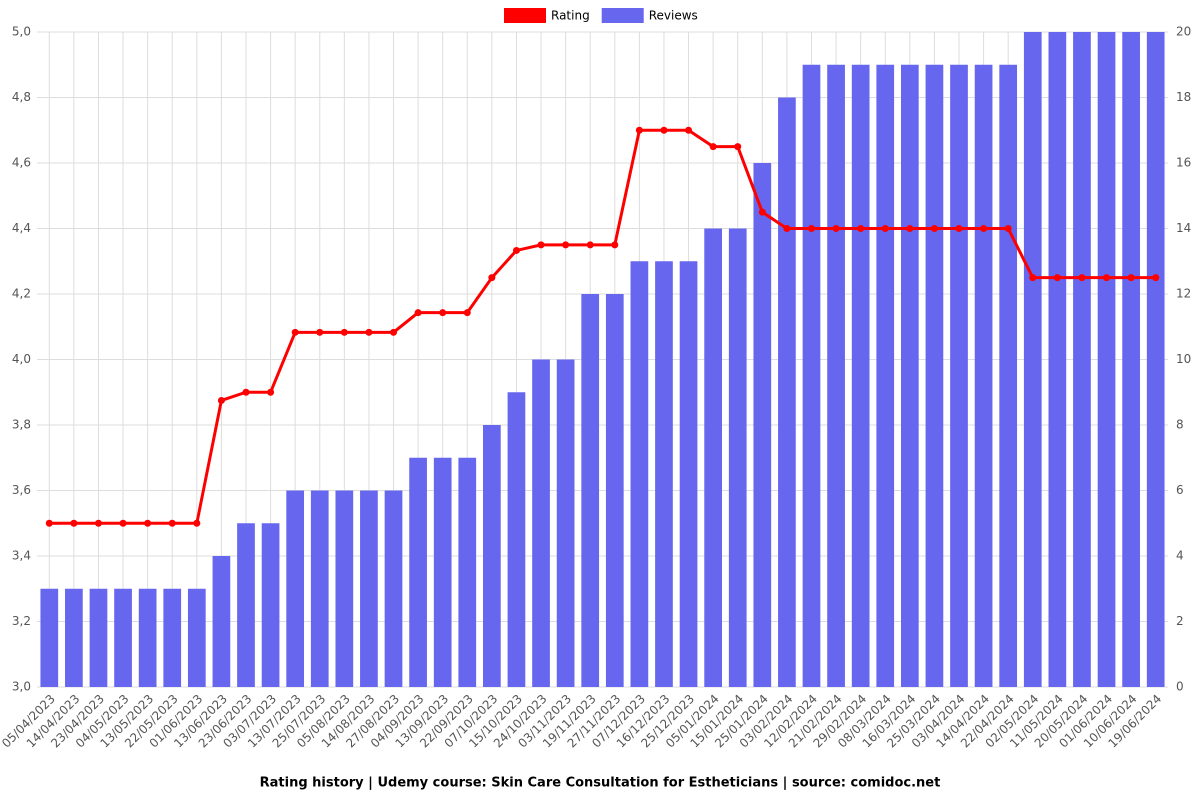 Image resolution: width=1200 pixels, height=800 pixels. Describe the element at coordinates (1183, 163) in the screenshot. I see `y2-tick-label: 16` at that location.